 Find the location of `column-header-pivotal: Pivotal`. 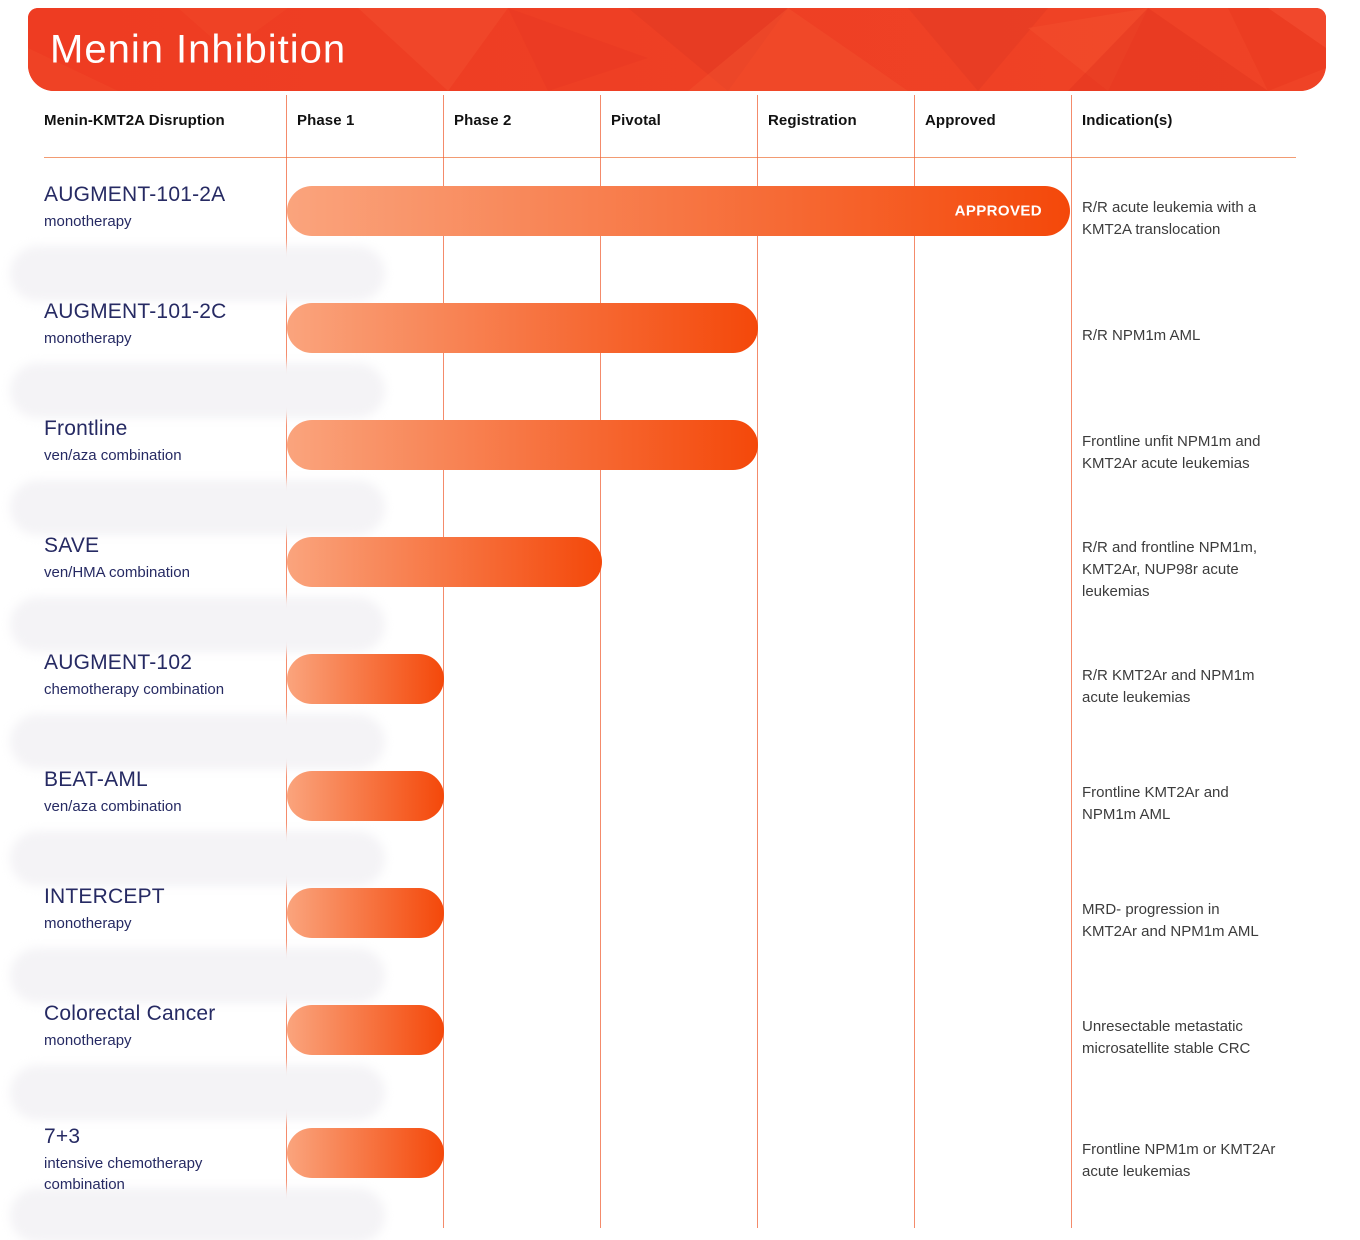

column-header-pivotal: Pivotal is located at coordinates (636, 120).